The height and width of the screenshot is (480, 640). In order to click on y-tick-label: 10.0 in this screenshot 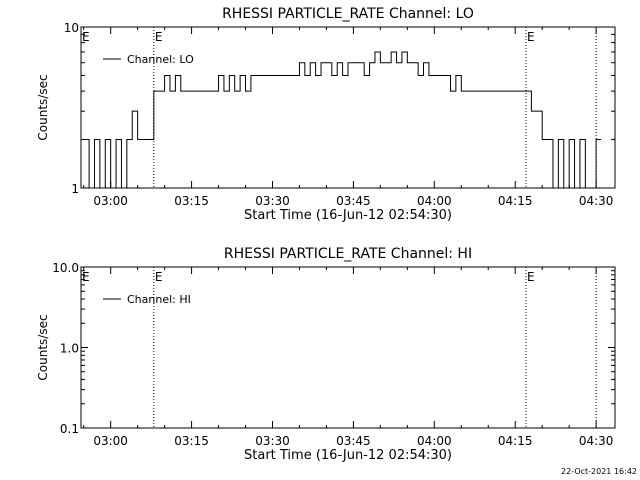, I will do `click(65, 268)`.